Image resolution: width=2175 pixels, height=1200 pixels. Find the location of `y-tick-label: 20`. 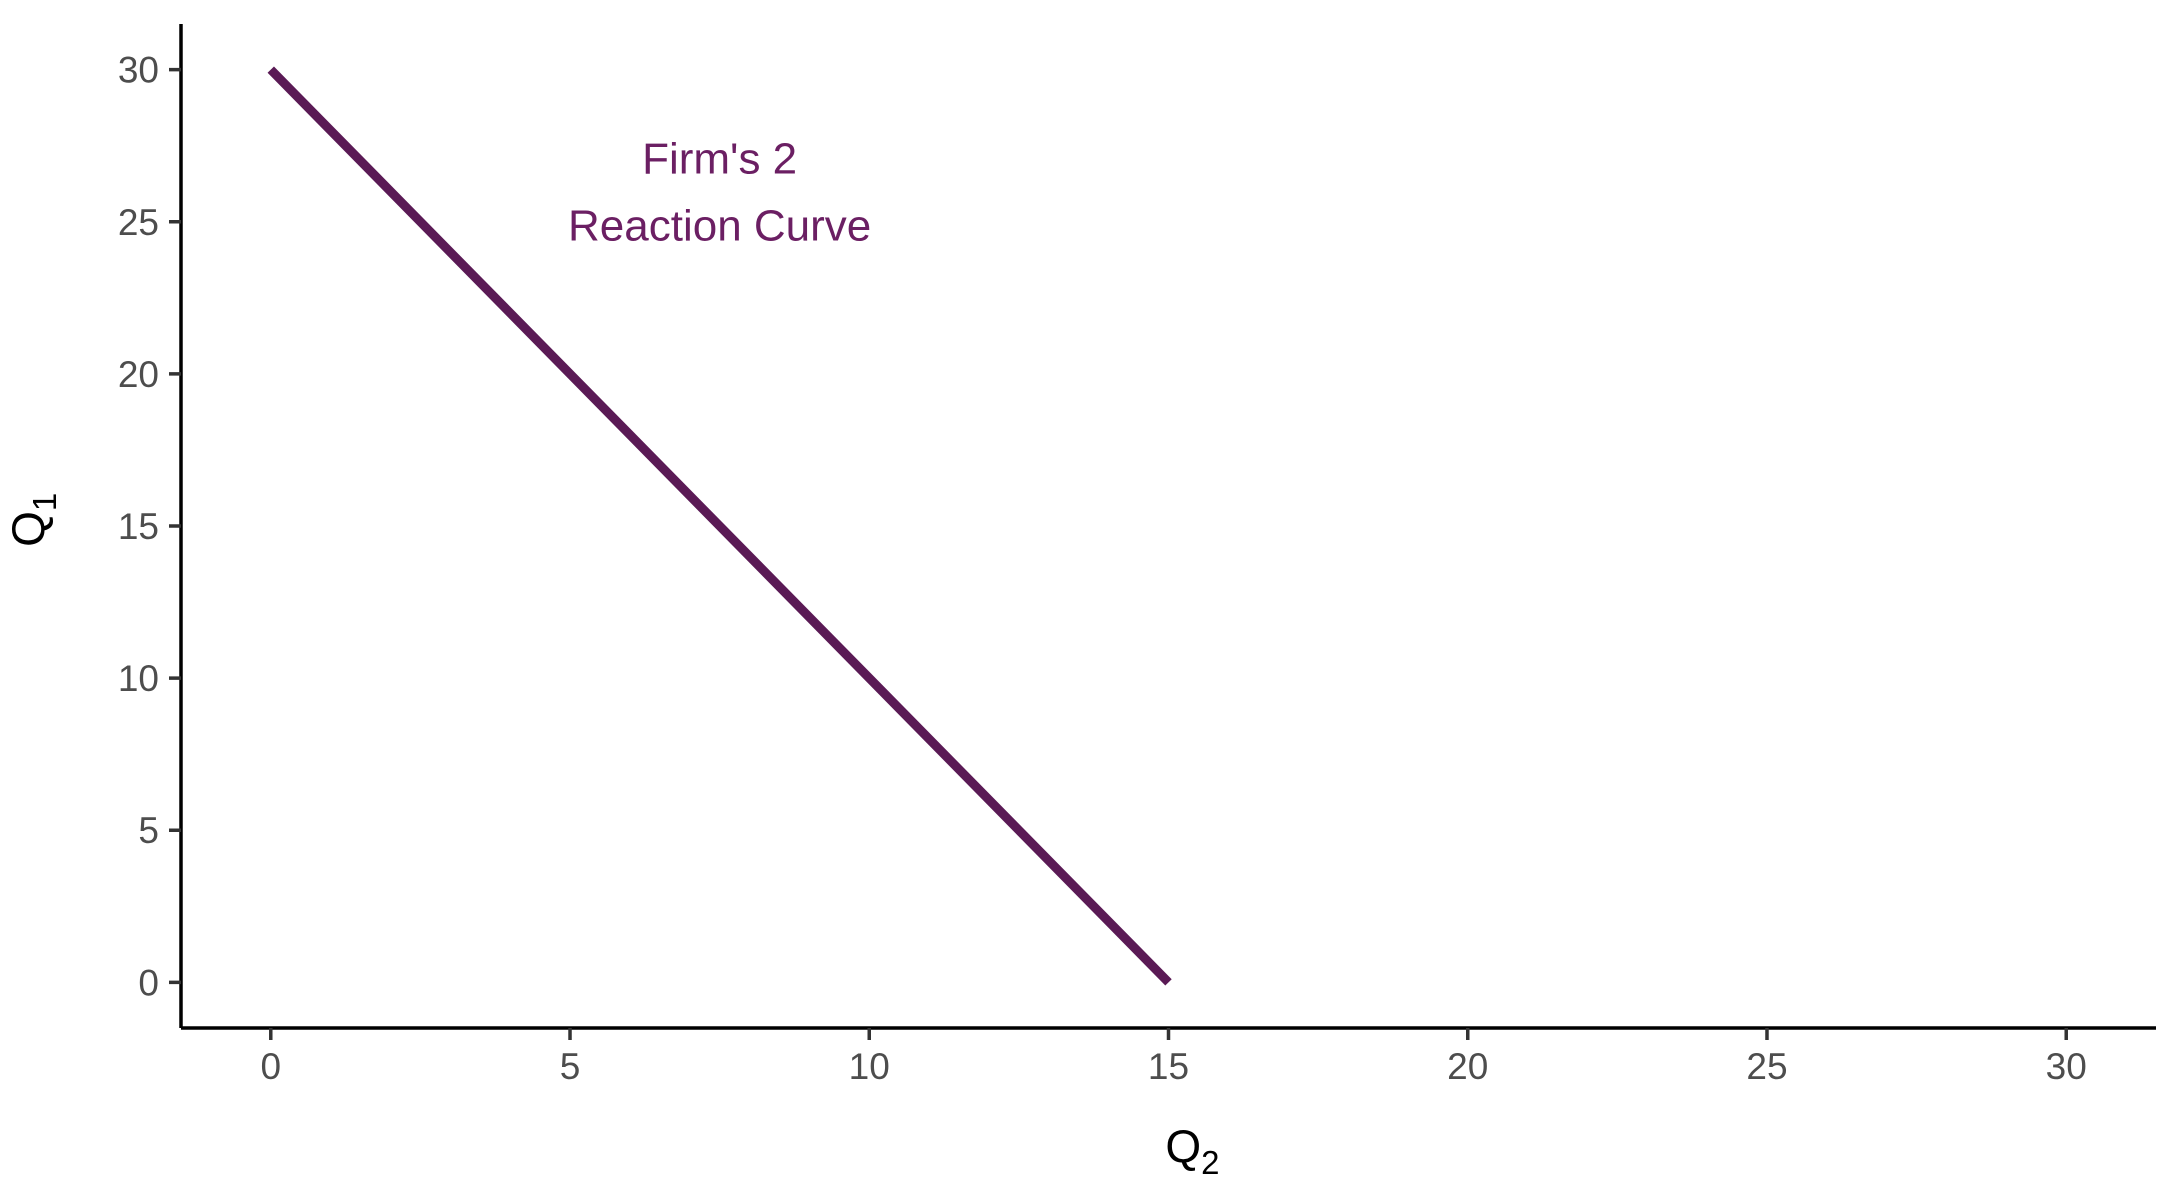

y-tick-label: 20 is located at coordinates (138, 374).